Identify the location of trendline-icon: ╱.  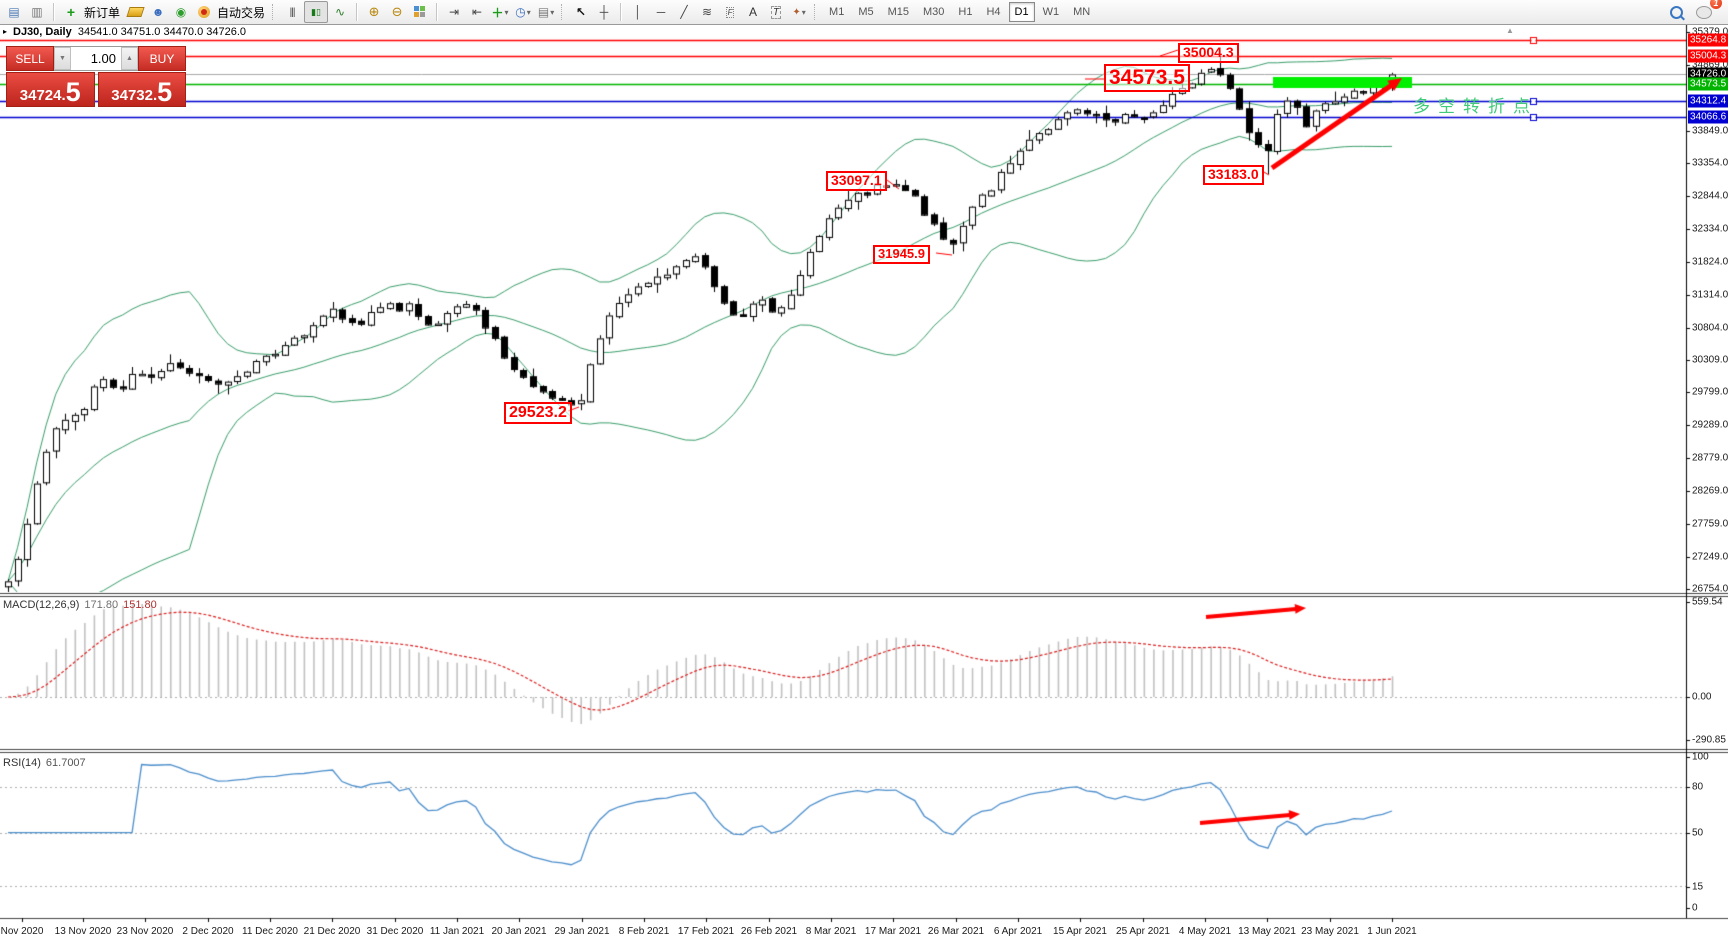
(684, 12).